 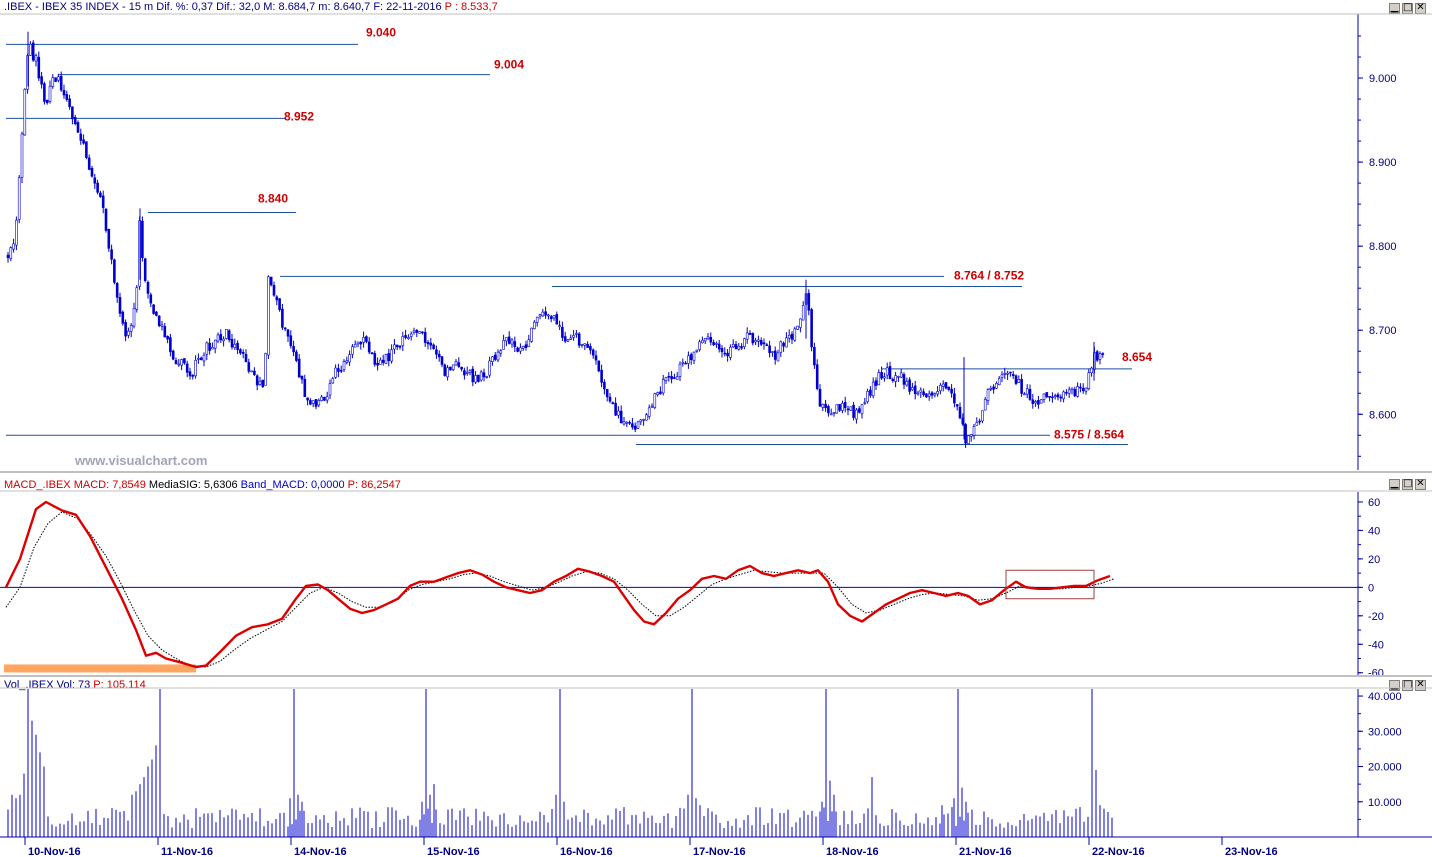 I want to click on macd-cursor-label: P: 86,2547, so click(x=372, y=485).